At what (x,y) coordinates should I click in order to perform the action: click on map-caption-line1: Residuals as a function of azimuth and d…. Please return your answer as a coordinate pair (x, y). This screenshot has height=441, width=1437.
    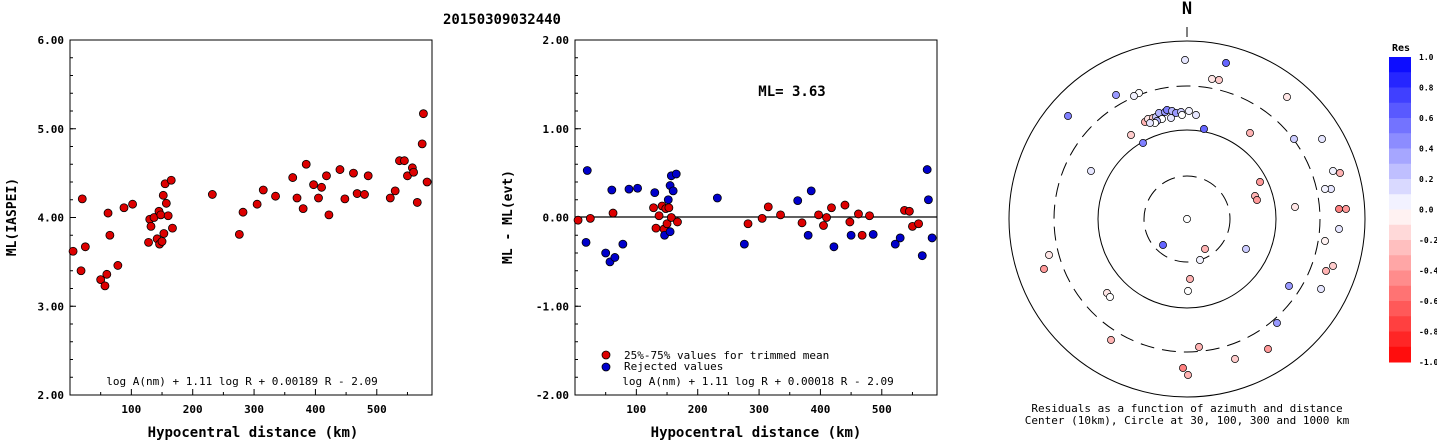
    Looking at the image, I should click on (1186, 408).